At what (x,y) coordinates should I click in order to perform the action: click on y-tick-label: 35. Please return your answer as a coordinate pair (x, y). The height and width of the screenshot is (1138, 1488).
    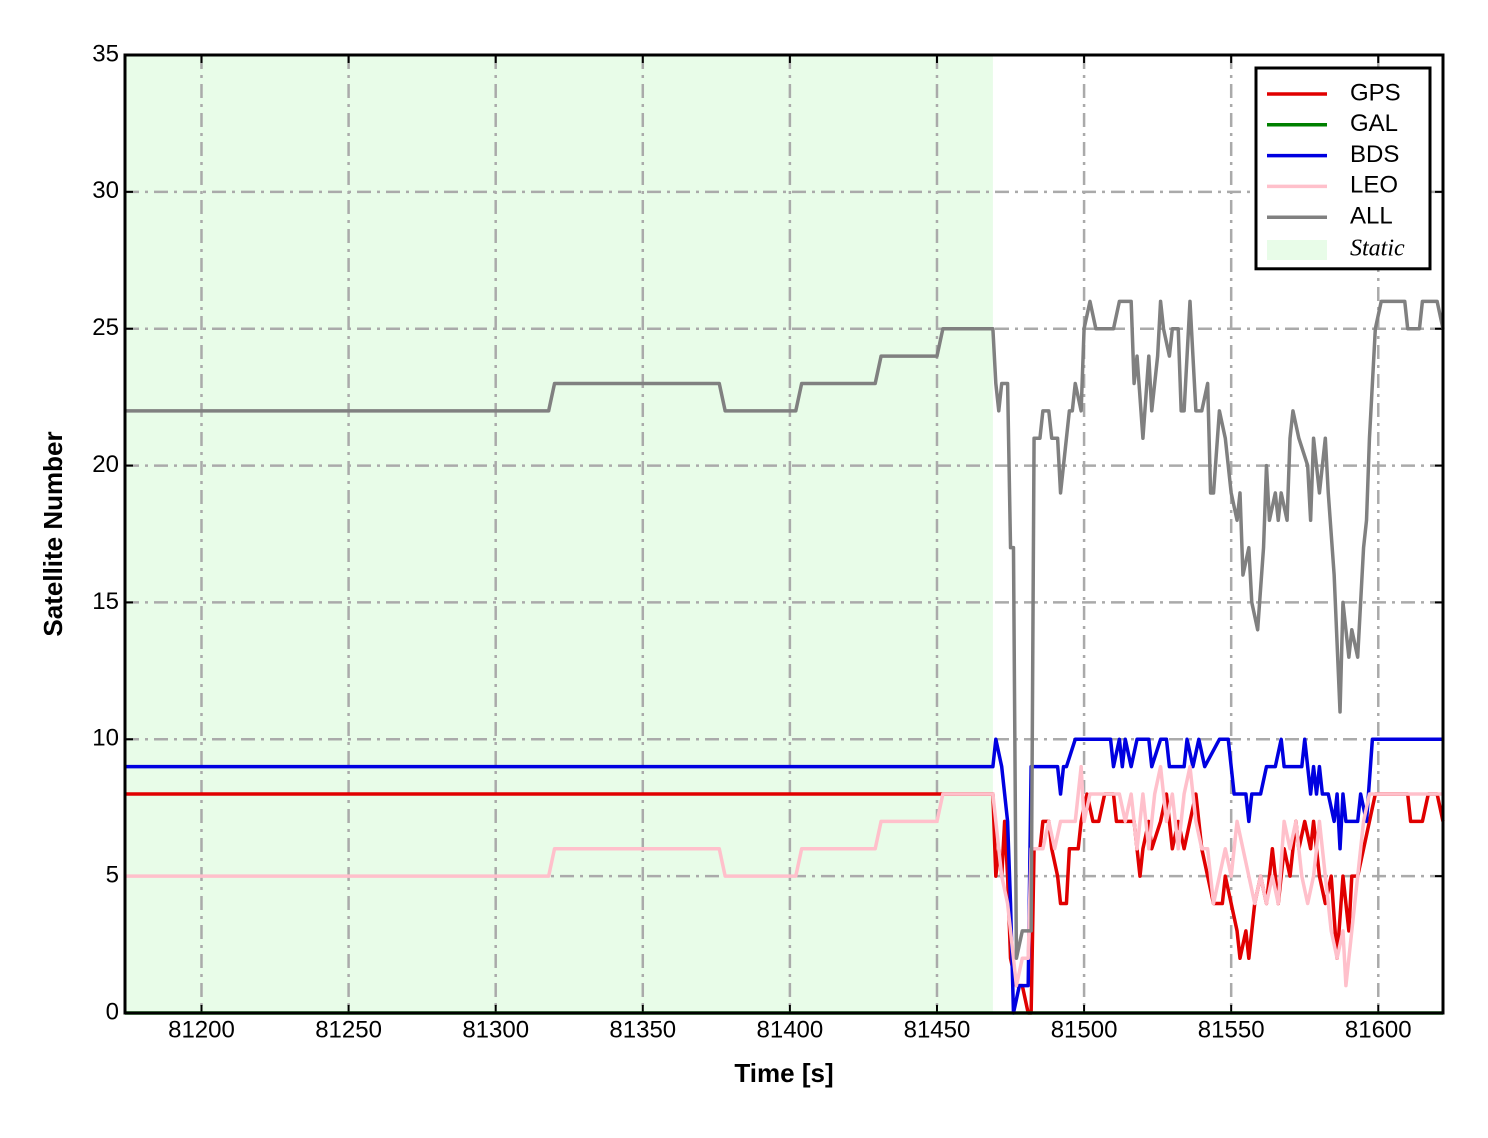
    Looking at the image, I should click on (105, 53).